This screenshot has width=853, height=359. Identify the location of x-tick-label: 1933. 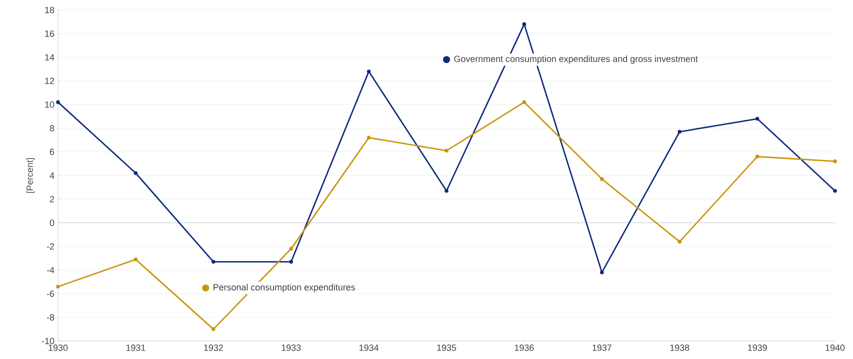
(291, 347).